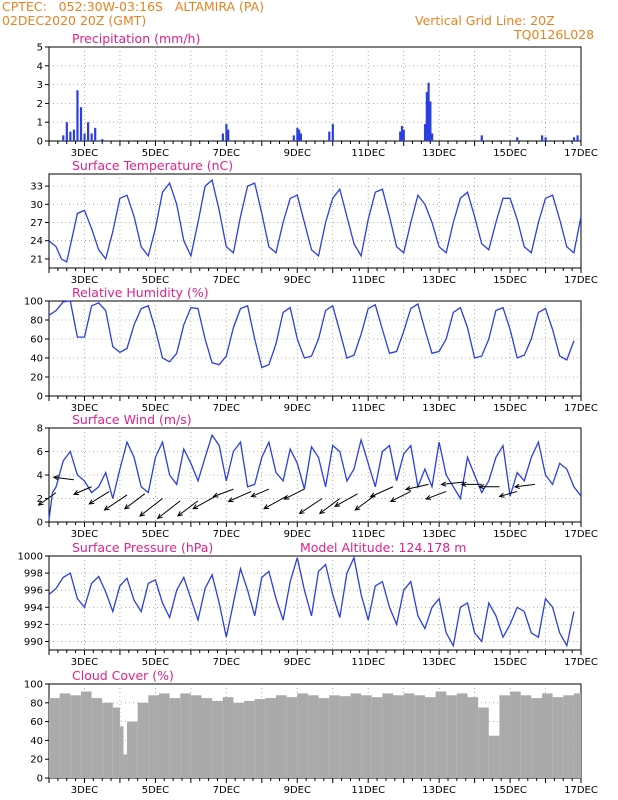  What do you see at coordinates (33, 608) in the screenshot?
I see `pressure-ytick-label: 994` at bounding box center [33, 608].